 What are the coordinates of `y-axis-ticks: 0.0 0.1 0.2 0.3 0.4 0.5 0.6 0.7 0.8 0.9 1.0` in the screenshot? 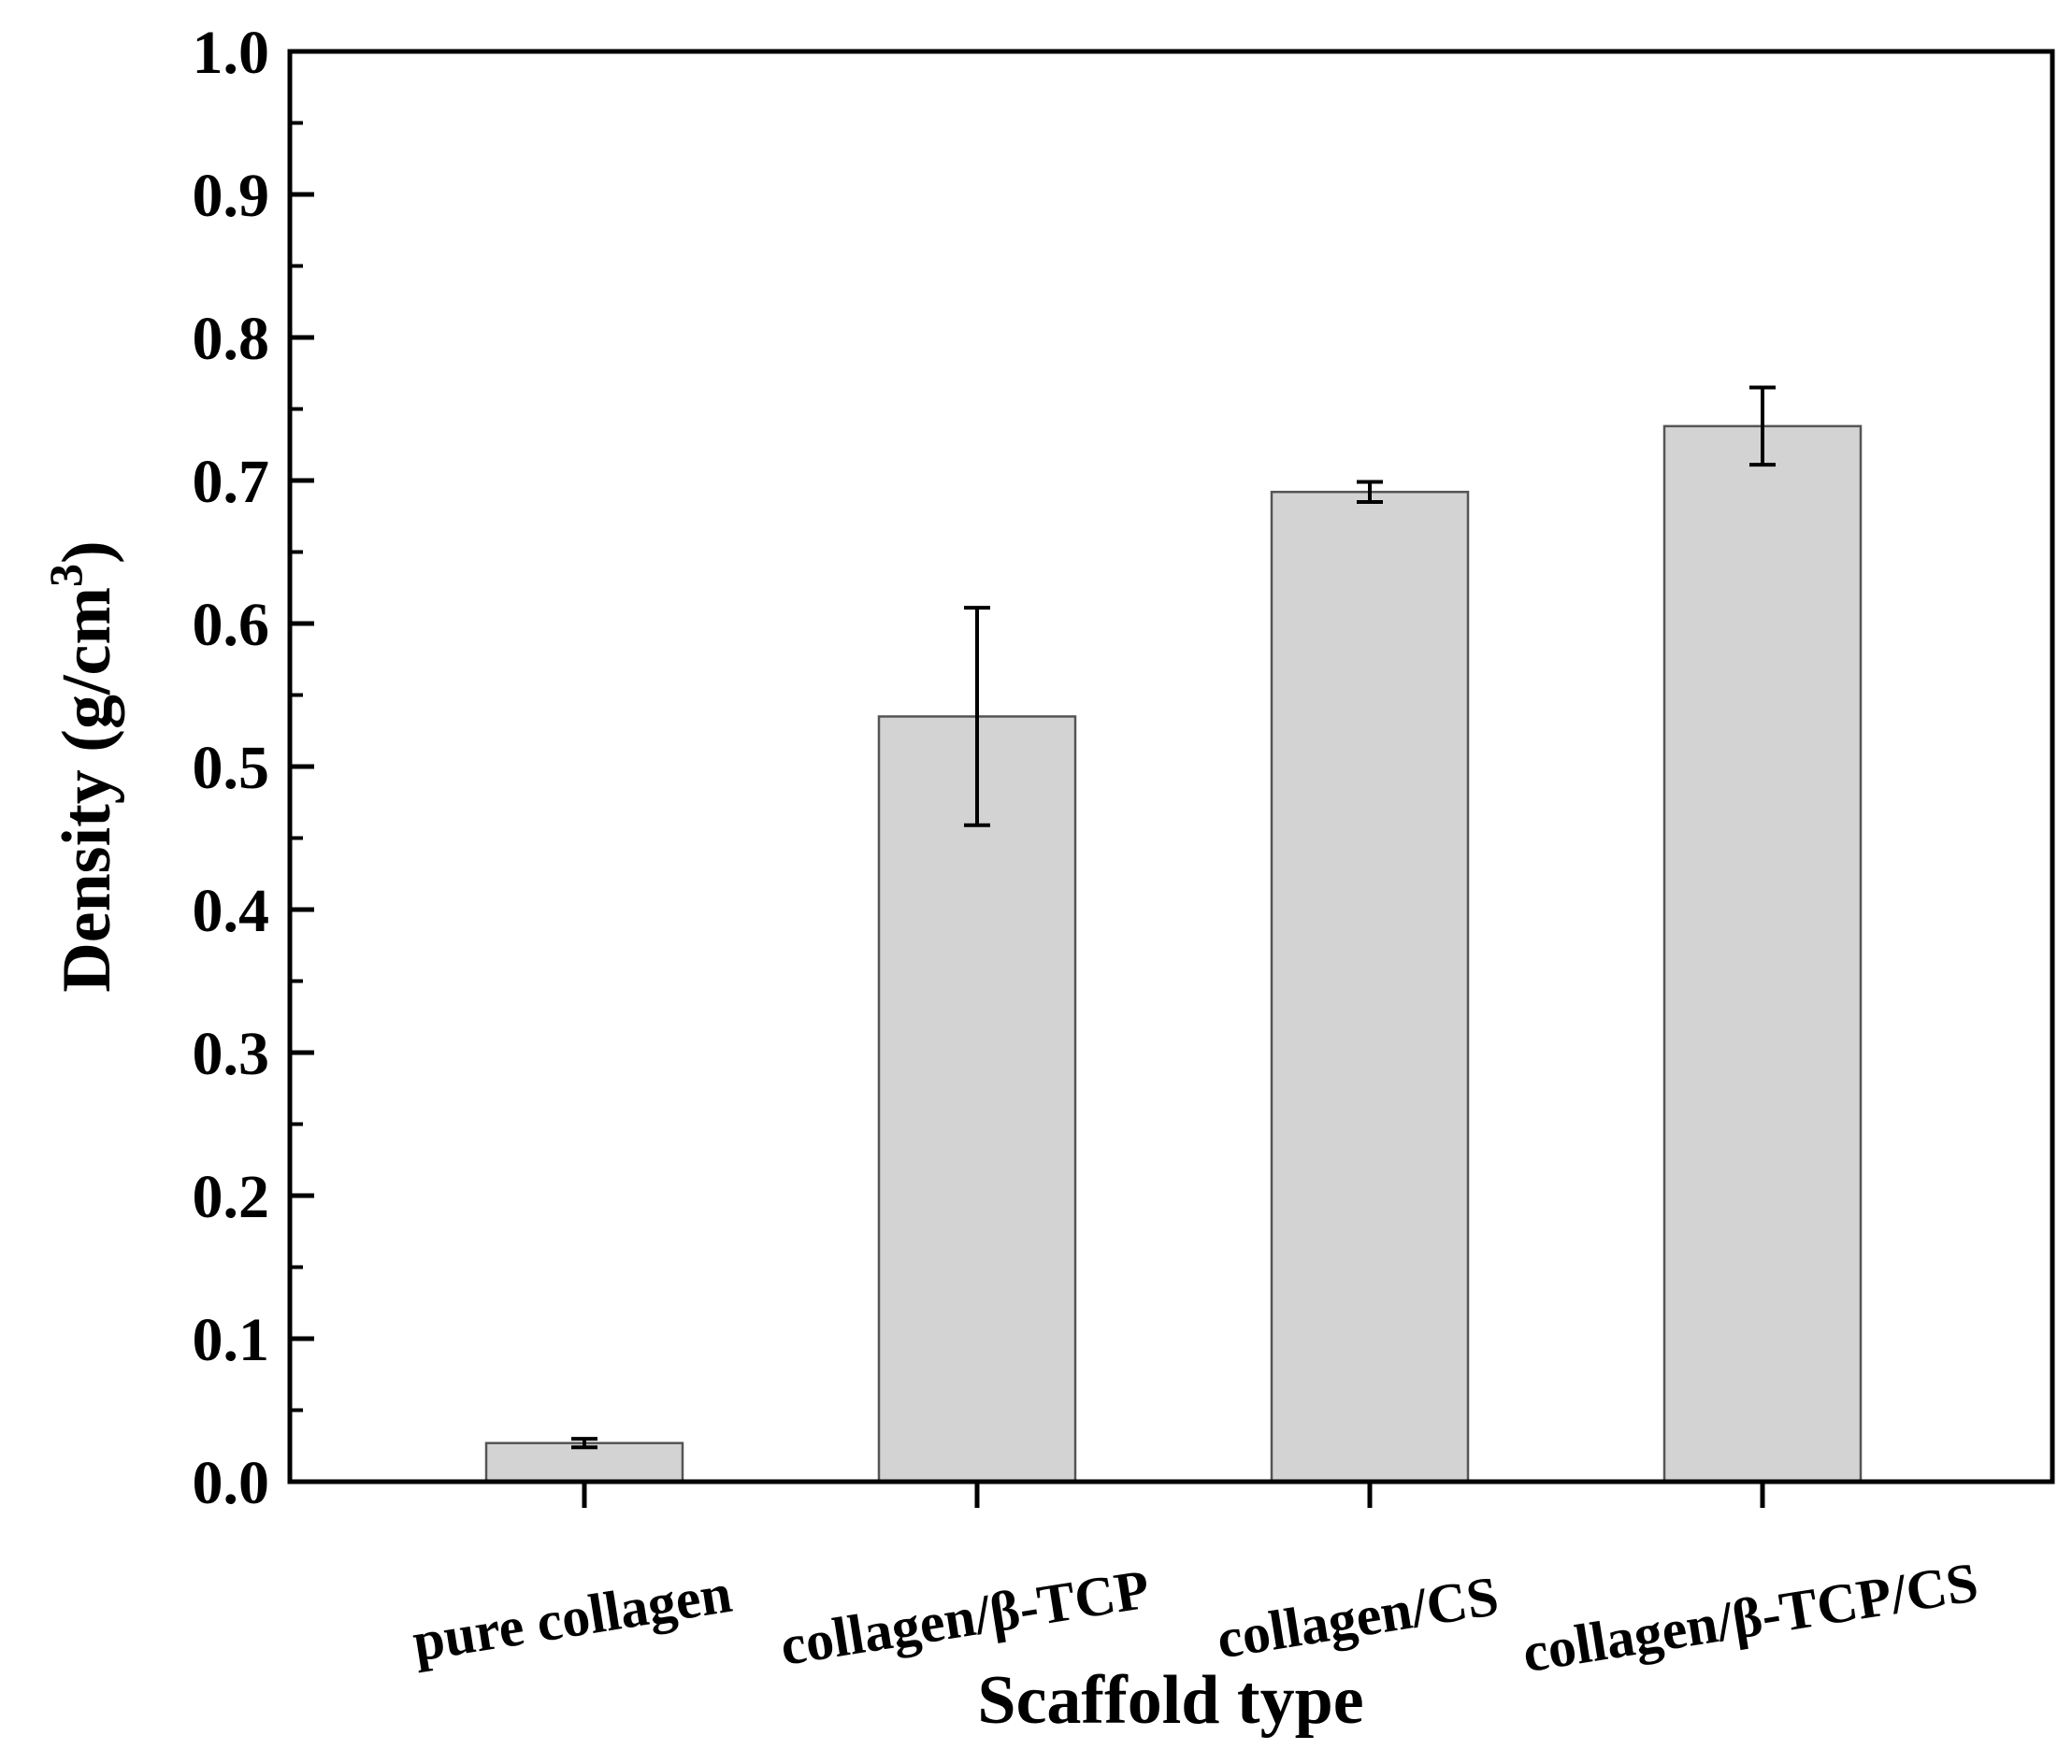 It's located at (254, 768).